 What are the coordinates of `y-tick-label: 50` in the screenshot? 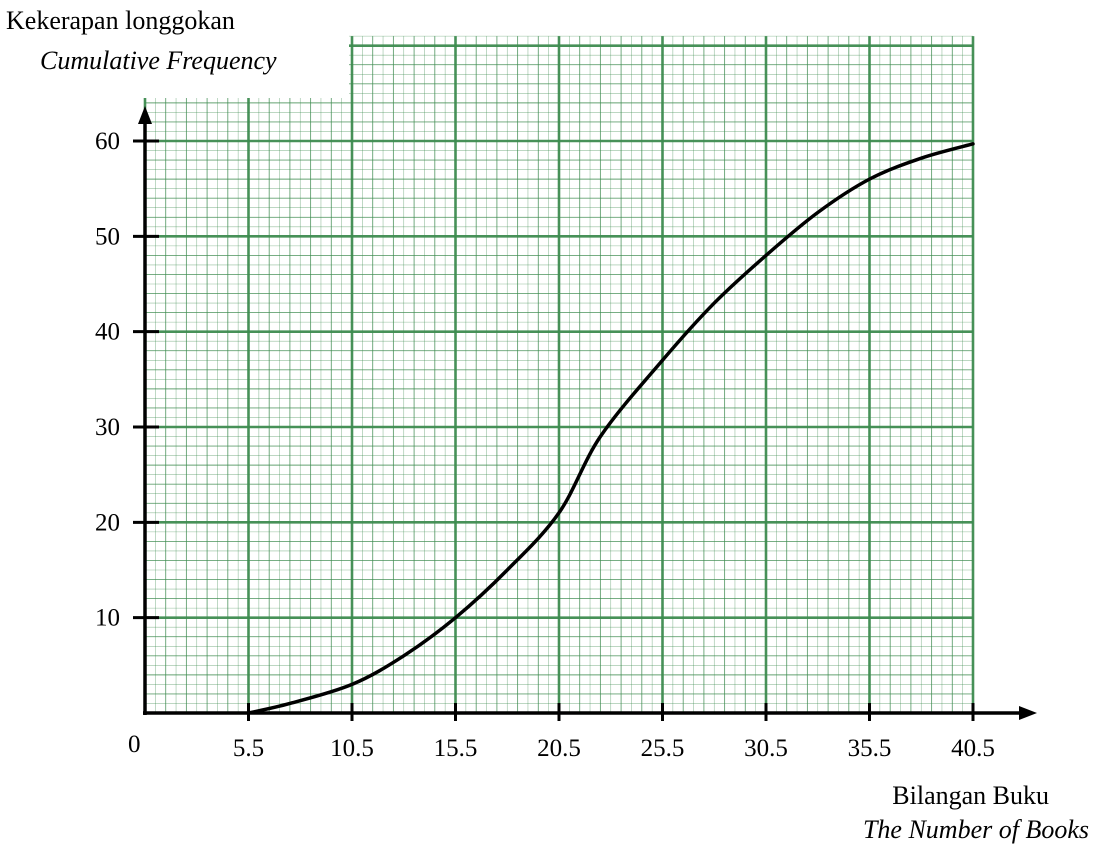 It's located at (107, 236).